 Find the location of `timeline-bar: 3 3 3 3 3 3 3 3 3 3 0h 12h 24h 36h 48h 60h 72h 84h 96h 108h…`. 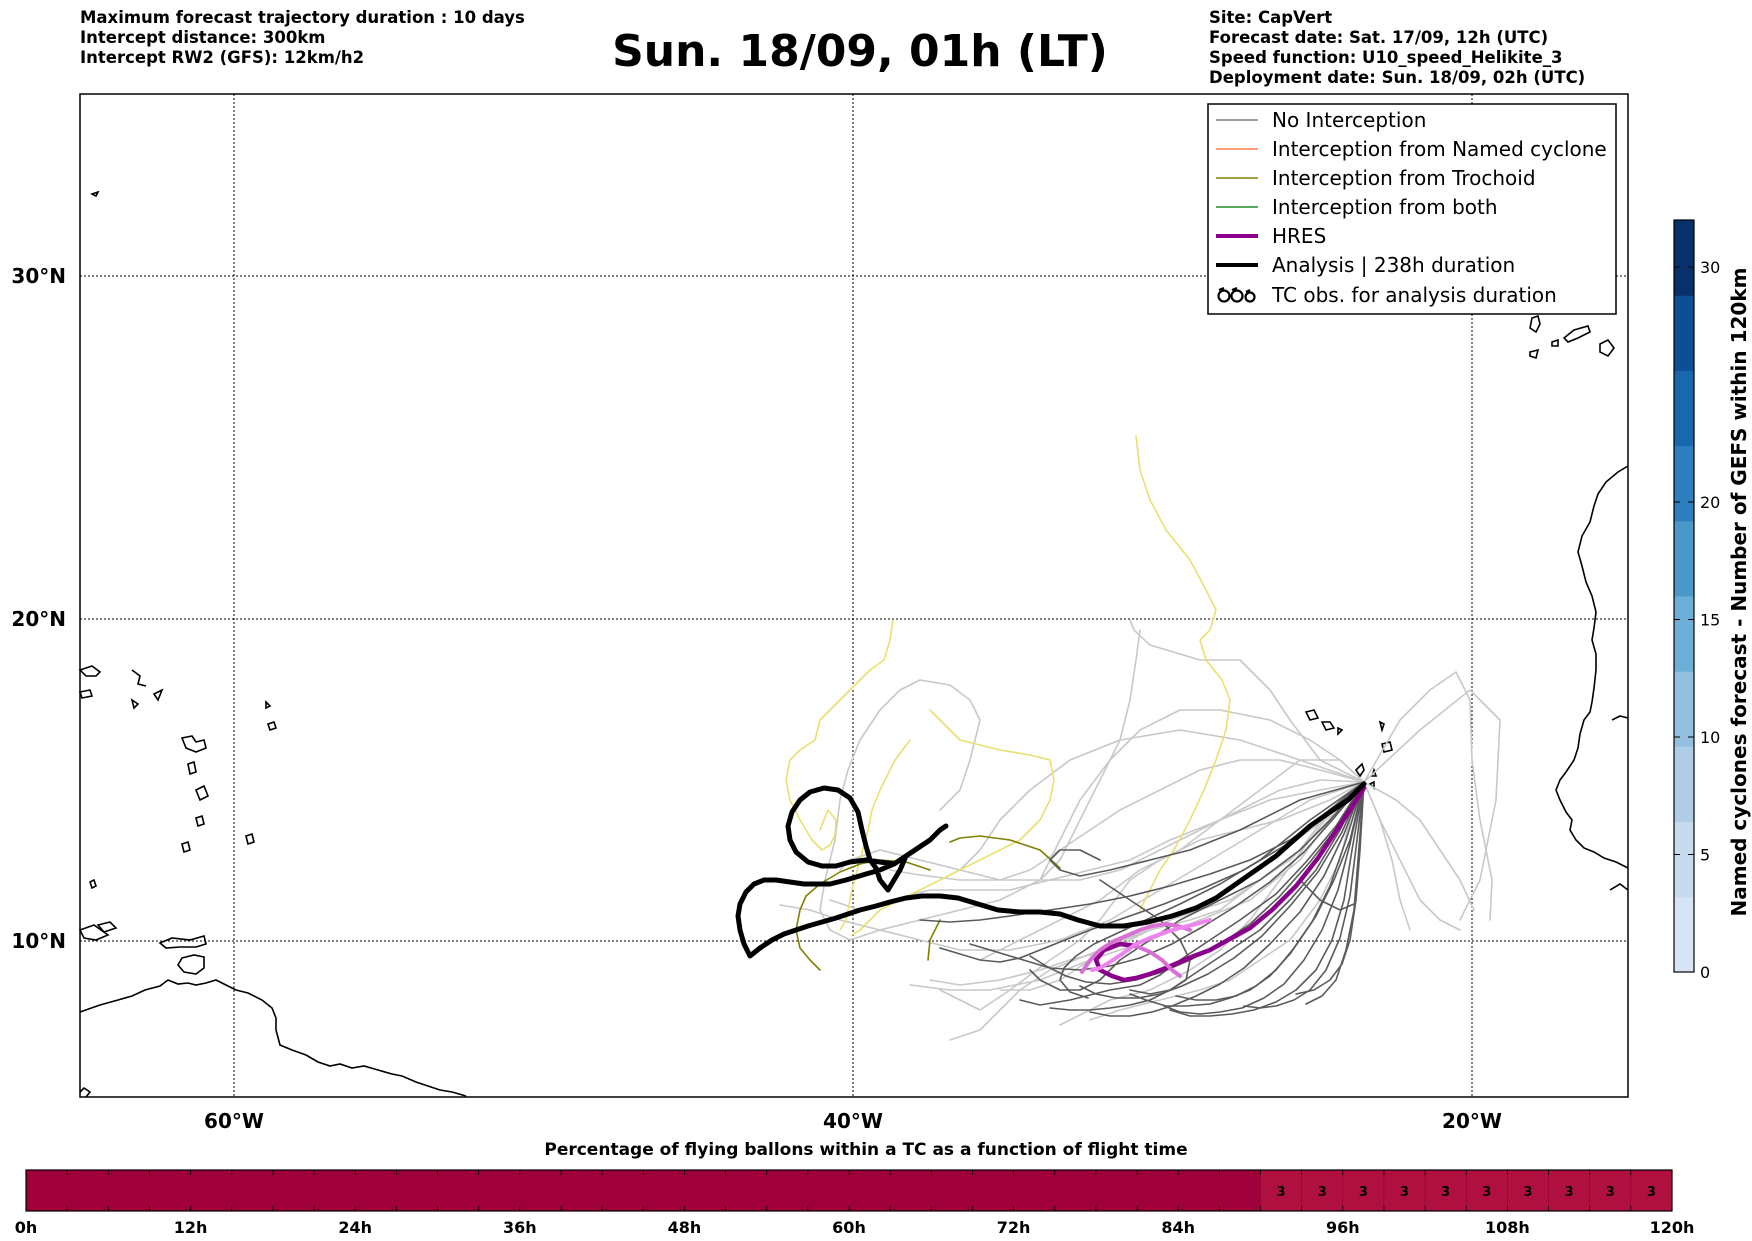

timeline-bar: 3 3 3 3 3 3 3 3 3 3 0h 12h 24h 36h 48h 60h 72h 84h 96h 108h… is located at coordinates (854, 1203).